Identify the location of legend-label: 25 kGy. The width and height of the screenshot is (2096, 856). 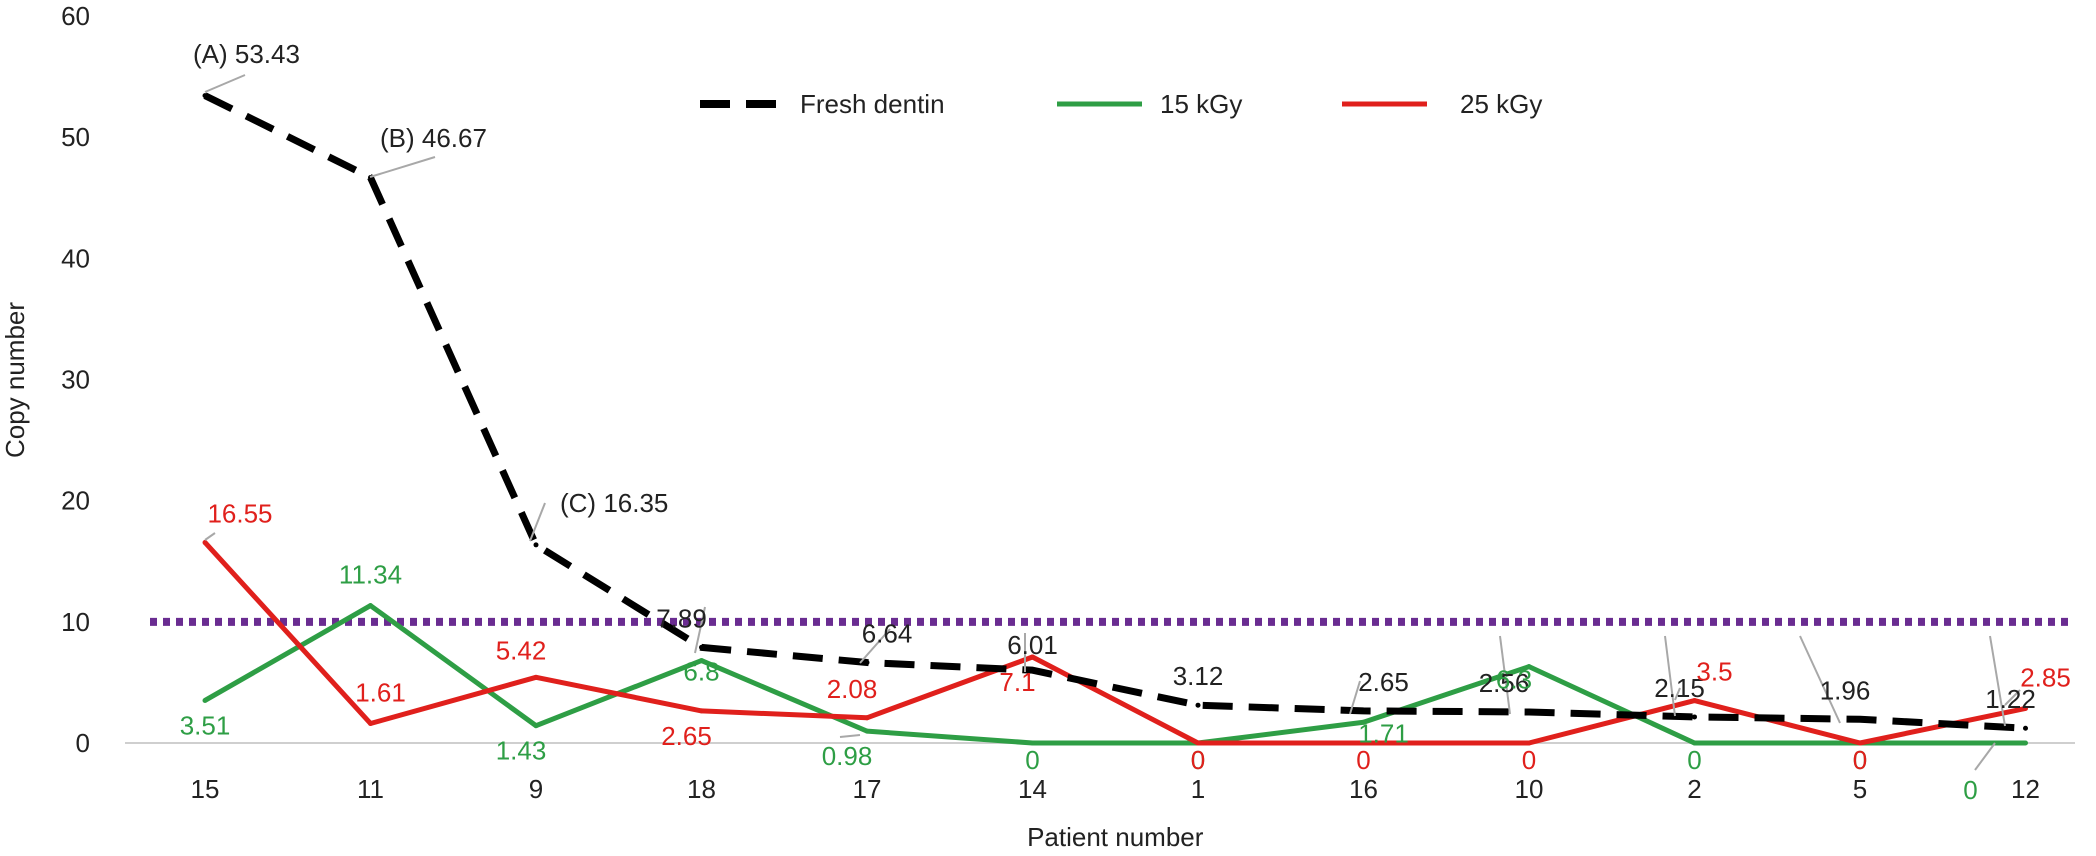
(1501, 104).